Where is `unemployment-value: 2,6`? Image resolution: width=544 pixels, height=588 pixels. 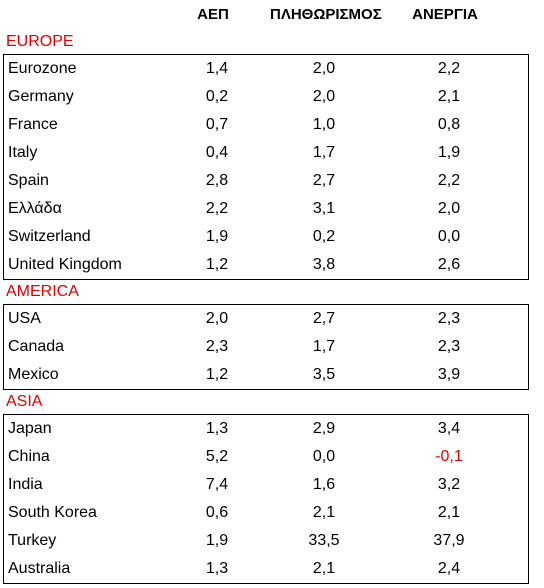 unemployment-value: 2,6 is located at coordinates (449, 264).